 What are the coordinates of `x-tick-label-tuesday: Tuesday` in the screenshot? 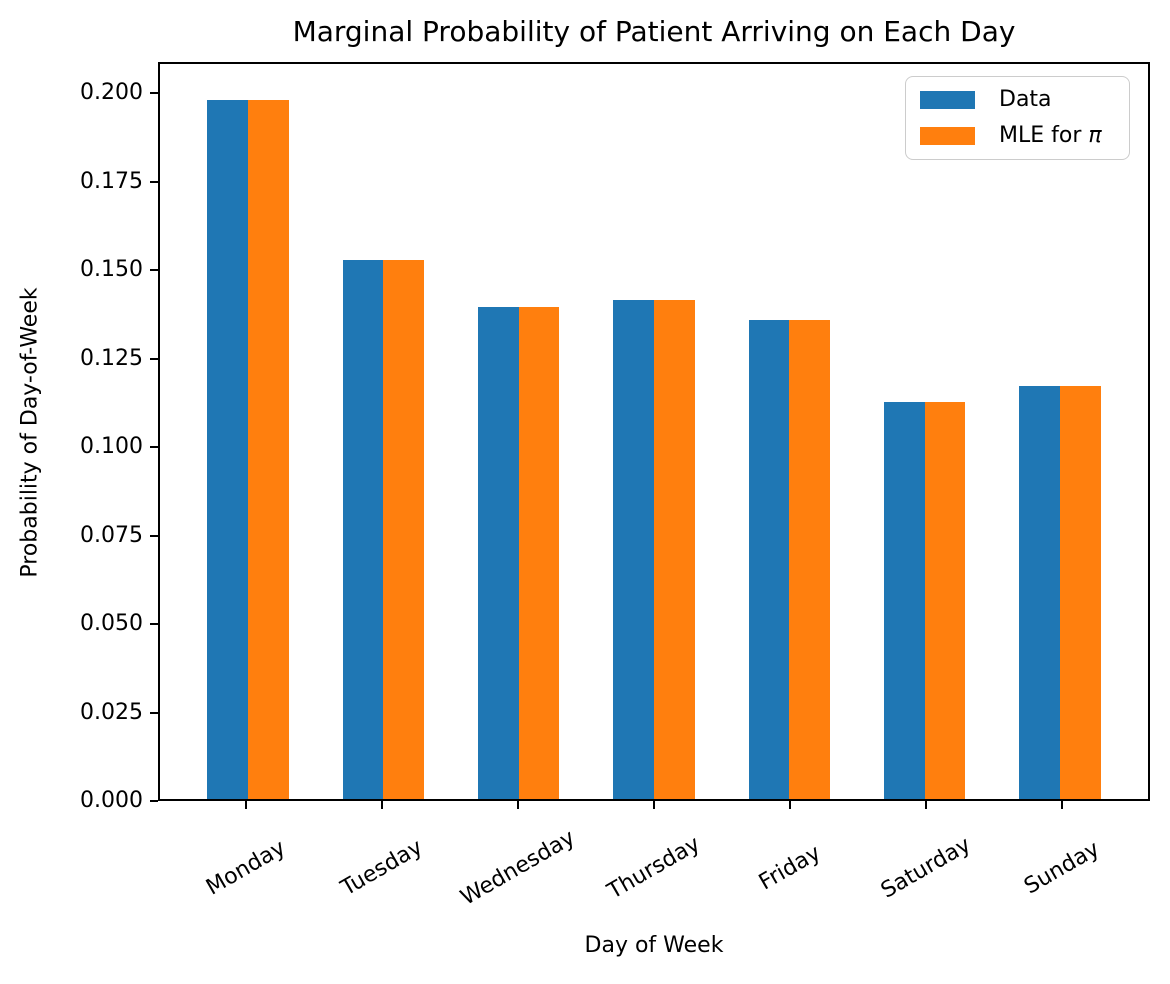 It's located at (382, 868).